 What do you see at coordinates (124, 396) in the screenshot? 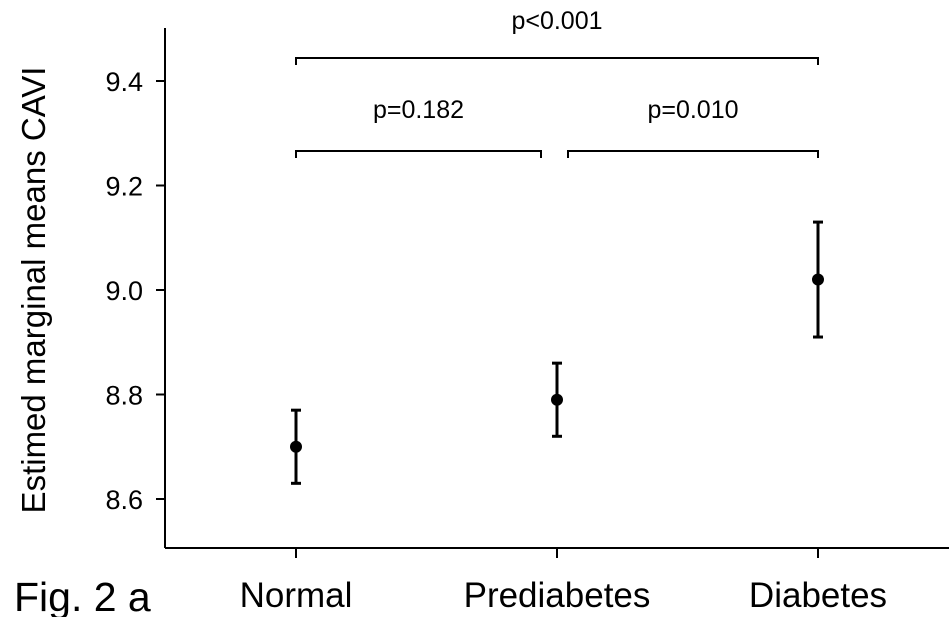
I see `y-tick-label: 8.8` at bounding box center [124, 396].